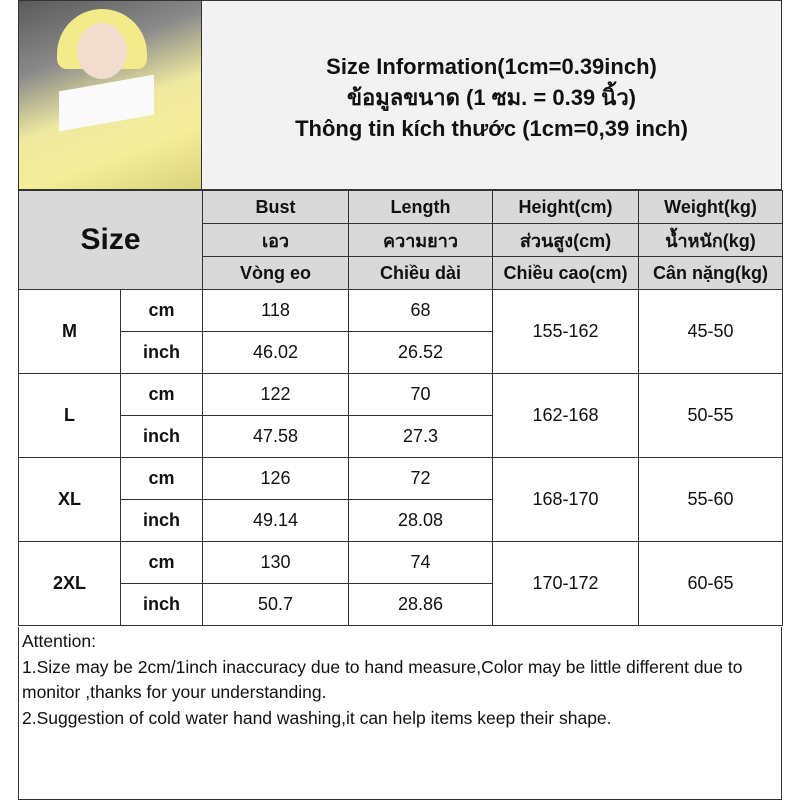  What do you see at coordinates (710, 331) in the screenshot?
I see `weight-cell: 45-50` at bounding box center [710, 331].